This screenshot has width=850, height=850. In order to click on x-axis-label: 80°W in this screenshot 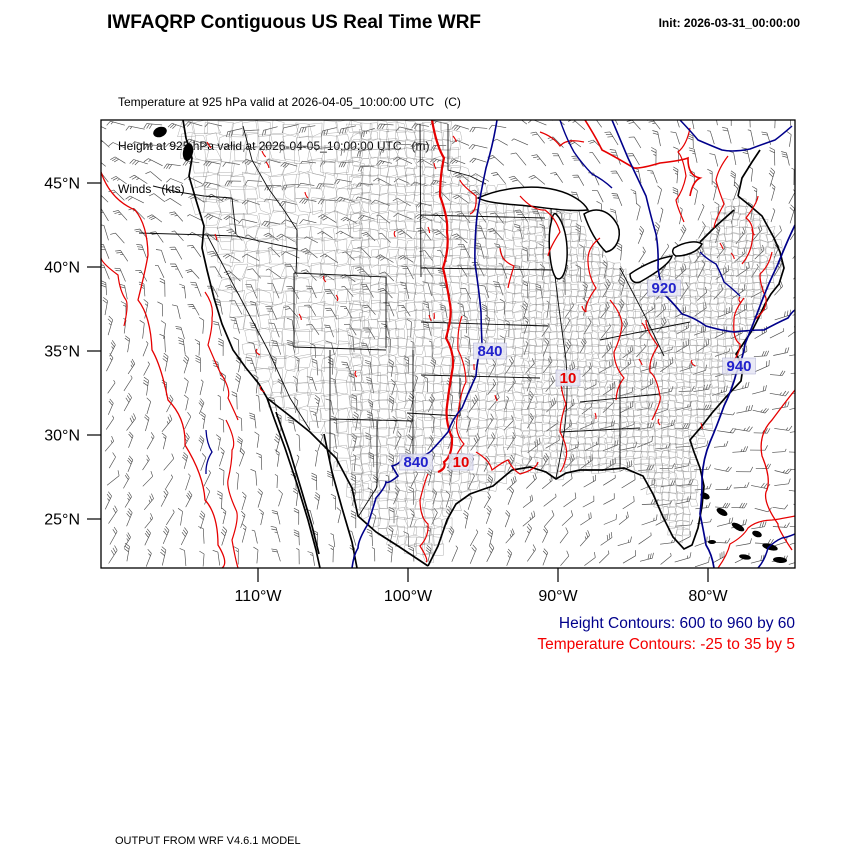, I will do `click(708, 596)`.